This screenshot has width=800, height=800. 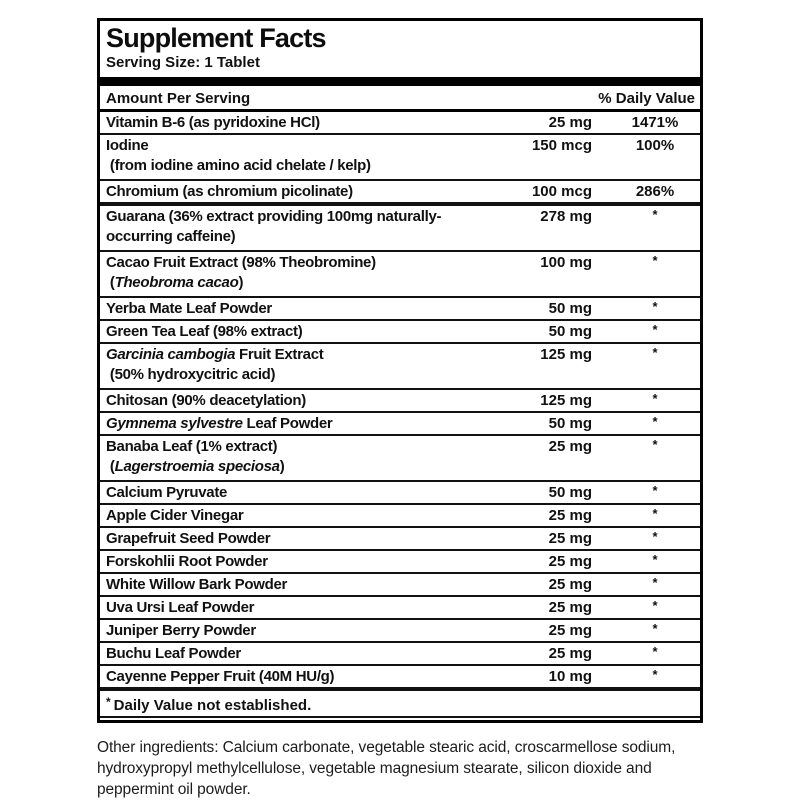 I want to click on ingredient-row: Yerba Mate Leaf Powder 50 mg *, so click(x=400, y=309).